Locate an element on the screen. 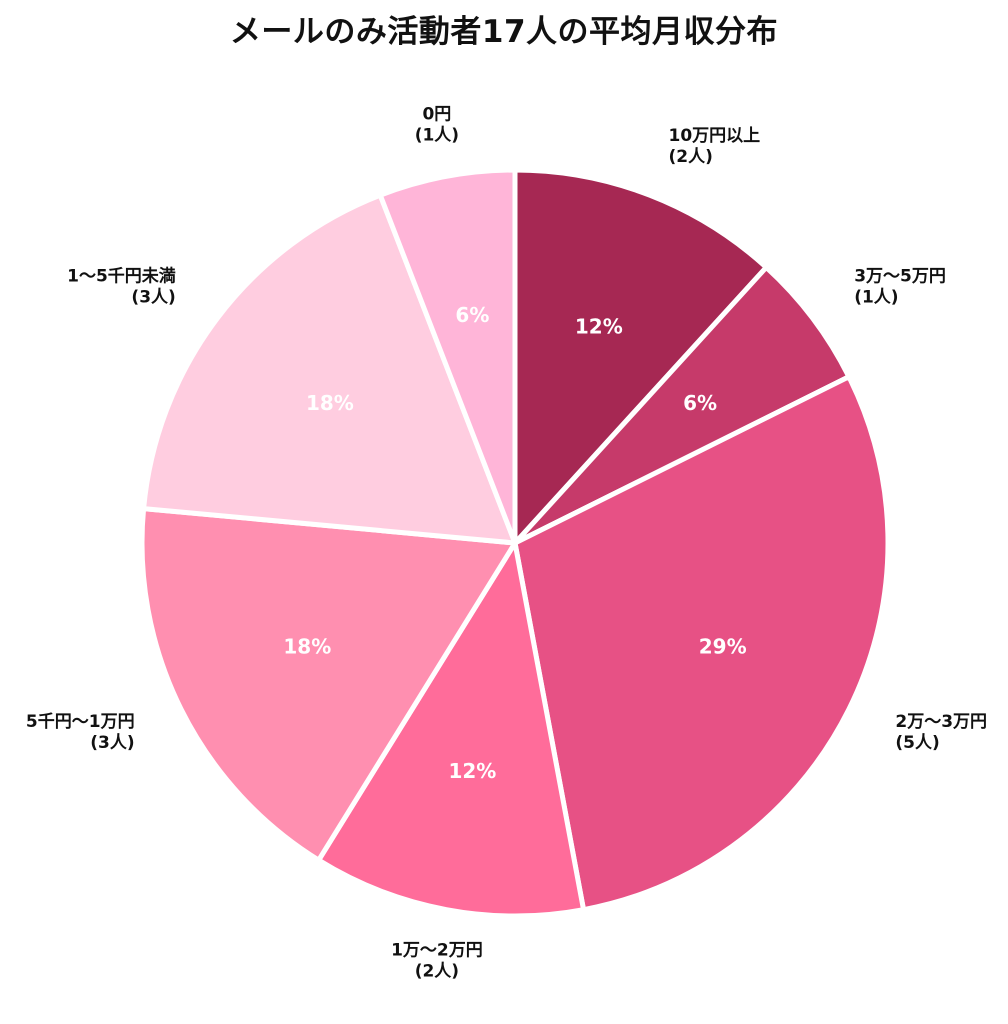 Image resolution: width=1008 pixels, height=1024 pixels. slice-category-label: 1～5千円未満 is located at coordinates (121, 275).